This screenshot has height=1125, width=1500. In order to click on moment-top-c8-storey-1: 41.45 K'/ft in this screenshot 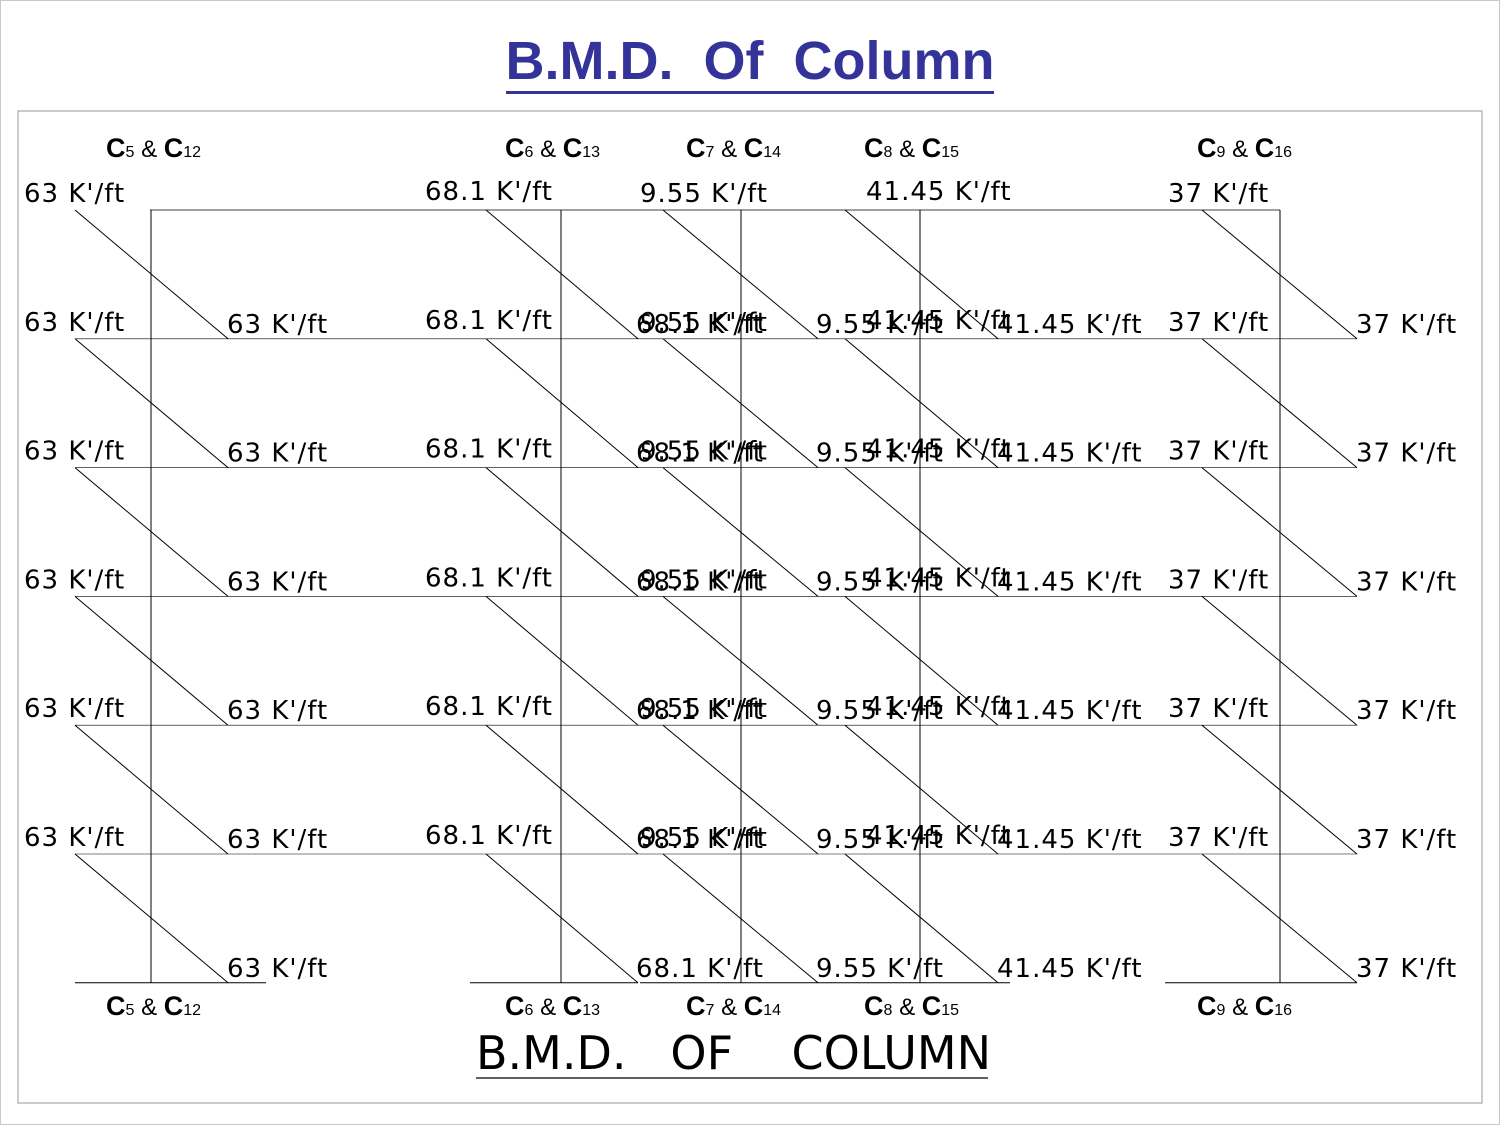, I will do `click(939, 192)`.